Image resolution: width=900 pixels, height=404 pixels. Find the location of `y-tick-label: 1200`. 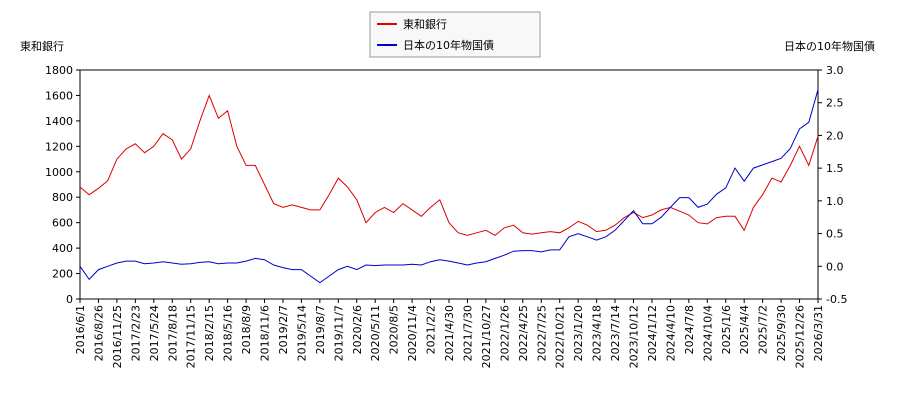

y-tick-label: 1200 is located at coordinates (59, 146).